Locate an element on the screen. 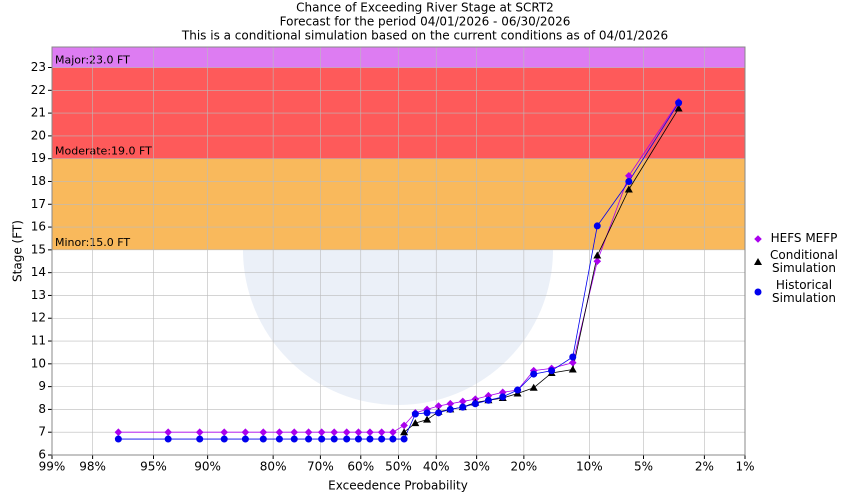  y-tick-label: 6 is located at coordinates (42, 455).